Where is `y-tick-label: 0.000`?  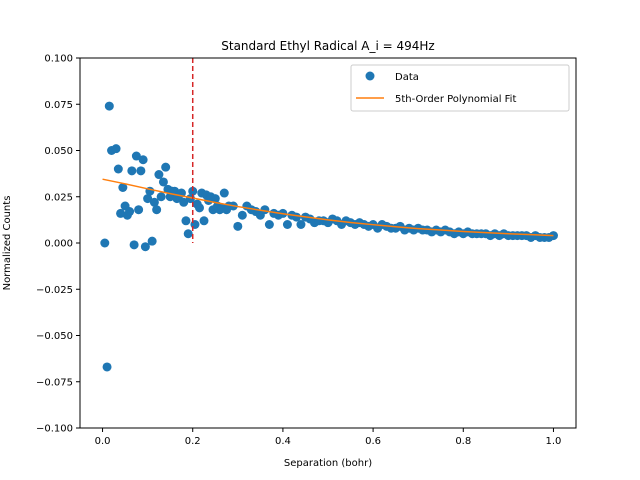
y-tick-label: 0.000 is located at coordinates (58, 244).